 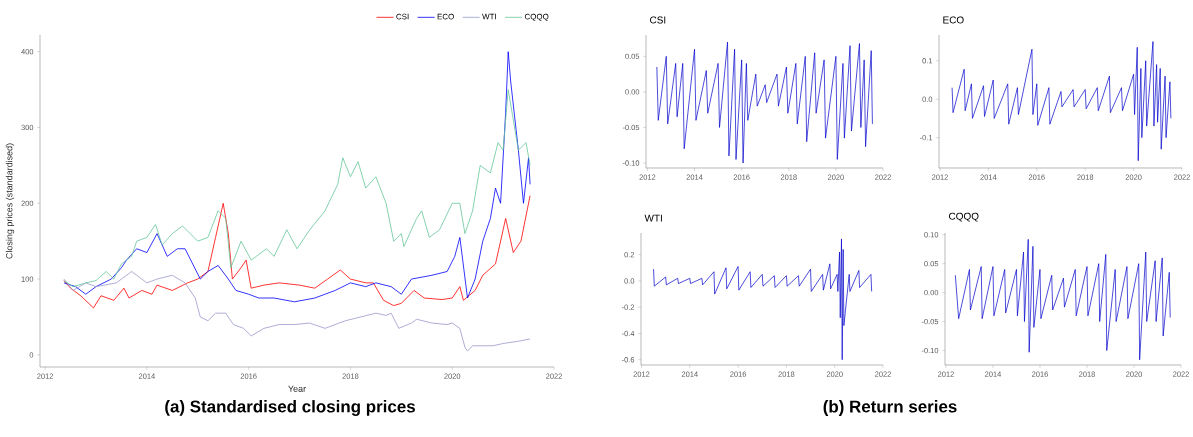 I want to click on text: (a) Standardised closing prices, so click(x=290, y=408).